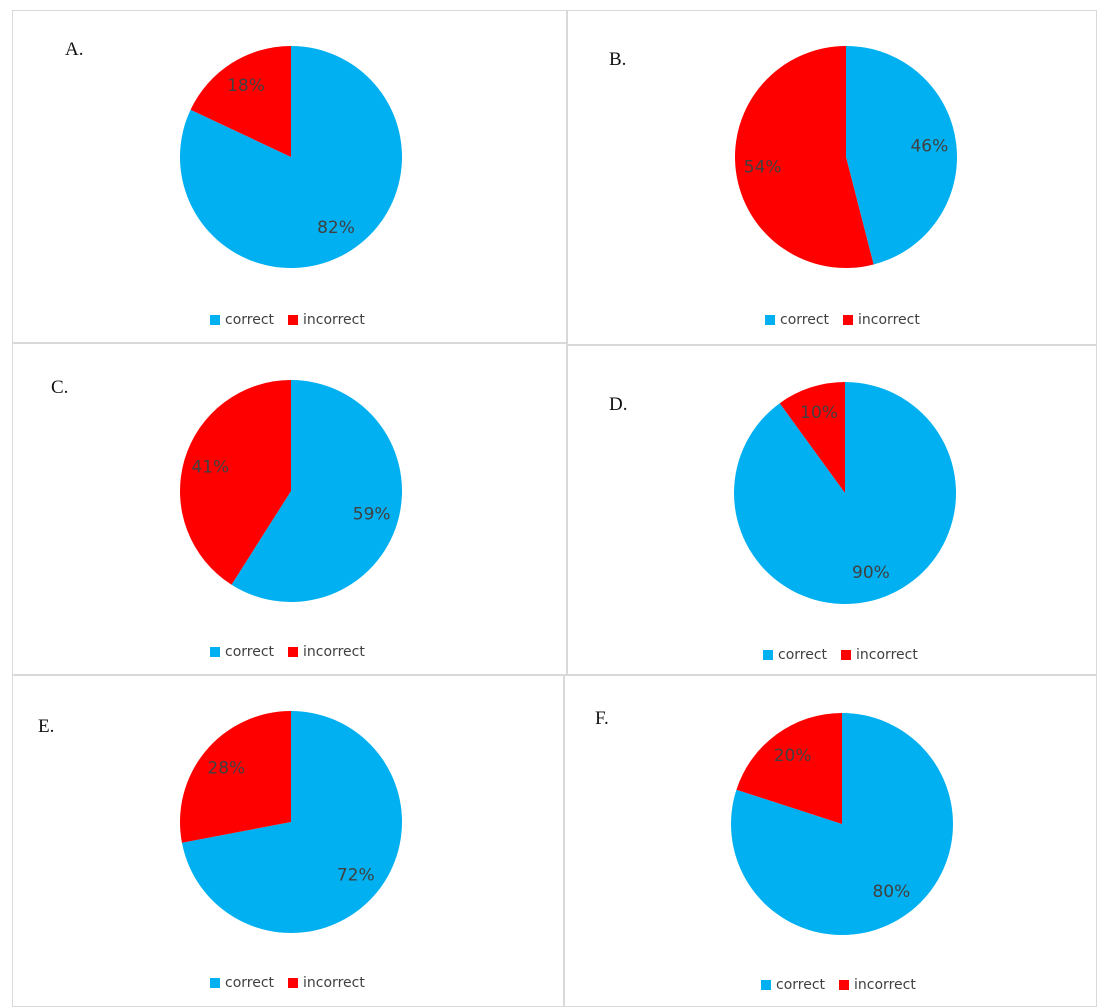 Image resolution: width=1097 pixels, height=1007 pixels. What do you see at coordinates (929, 146) in the screenshot?
I see `data-label-correct: 46%` at bounding box center [929, 146].